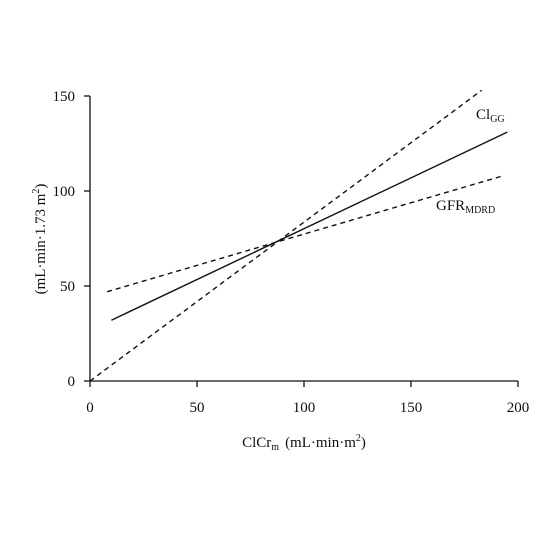 Image resolution: width=550 pixels, height=550 pixels. I want to click on series-label-name: Cl, so click(483, 115).